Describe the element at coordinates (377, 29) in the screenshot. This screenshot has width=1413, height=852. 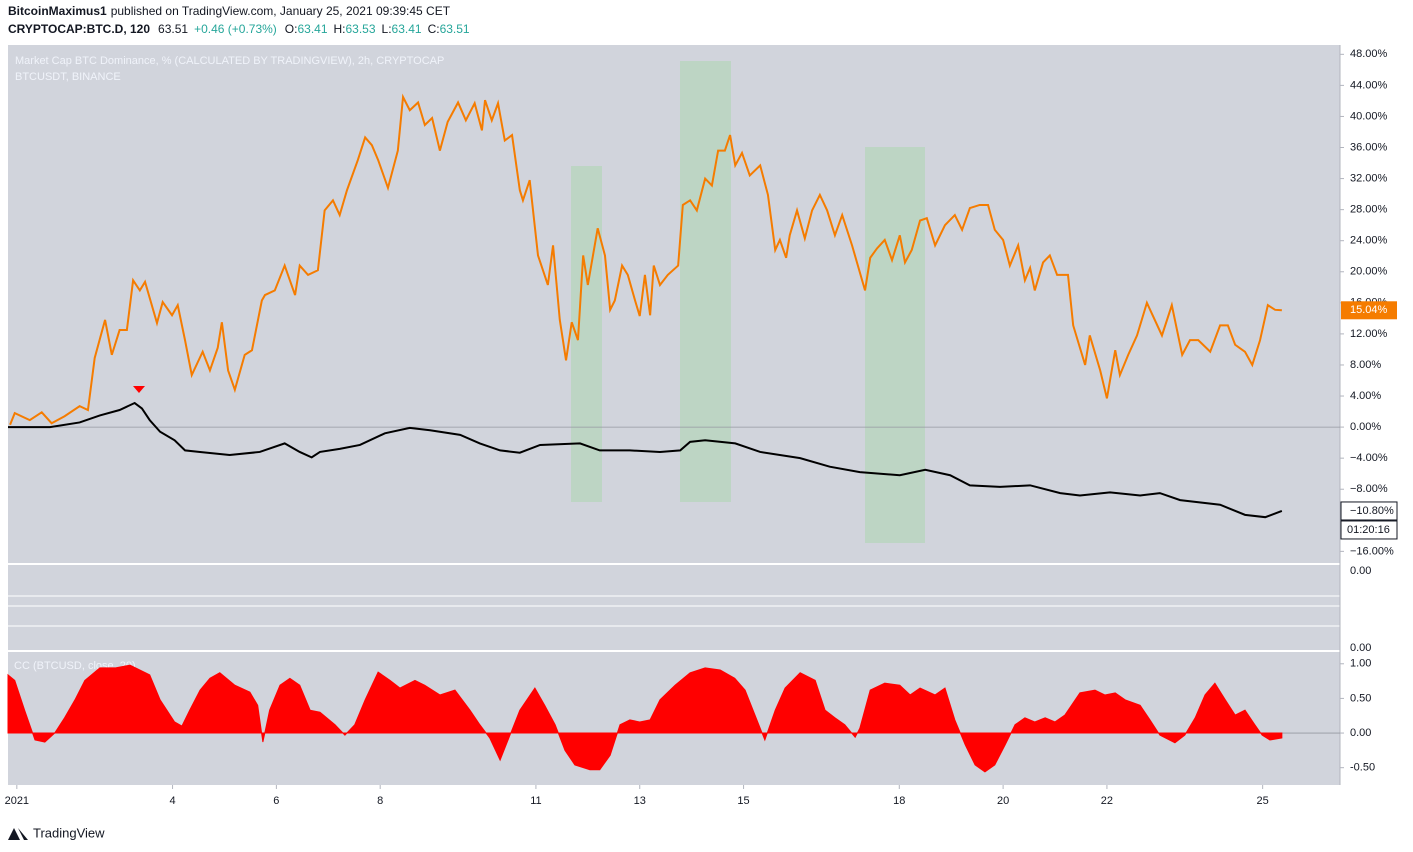
I see `ohlc: O:63.41 H:63.53 L:63.41 C:63.51` at that location.